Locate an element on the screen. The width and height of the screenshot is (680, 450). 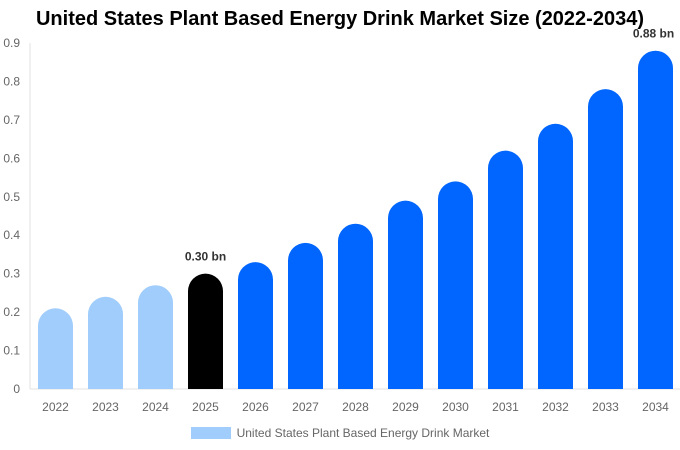
bar-2027 is located at coordinates (305, 315).